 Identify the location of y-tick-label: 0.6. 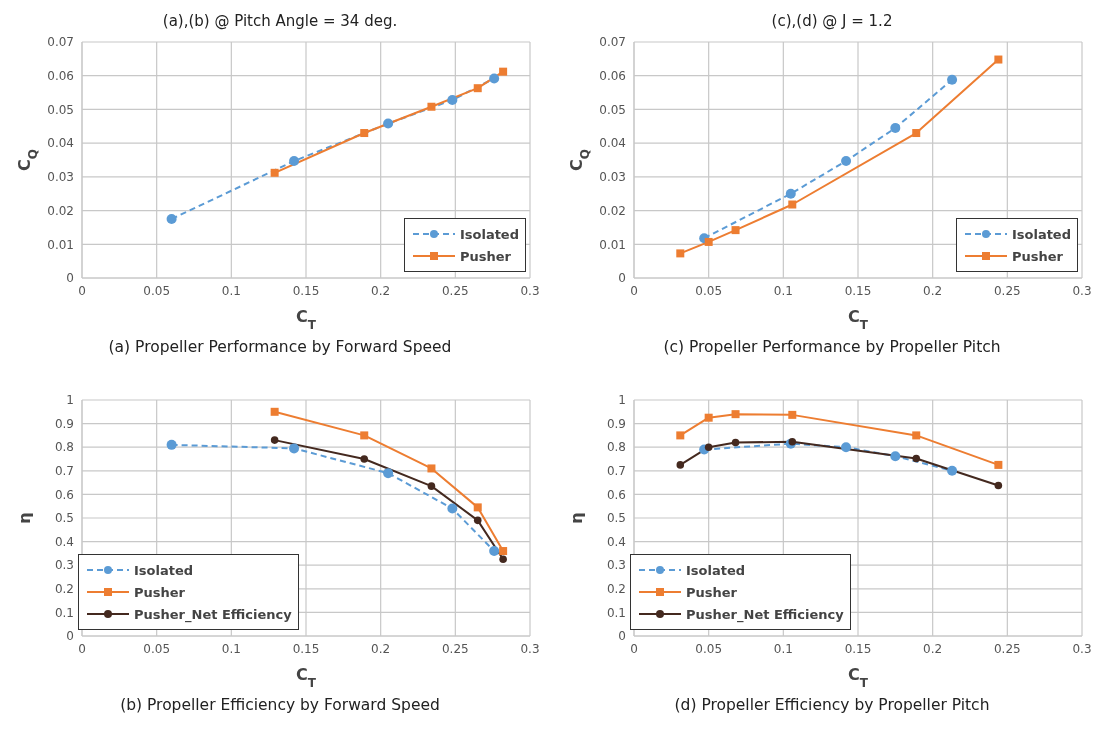
(616, 494).